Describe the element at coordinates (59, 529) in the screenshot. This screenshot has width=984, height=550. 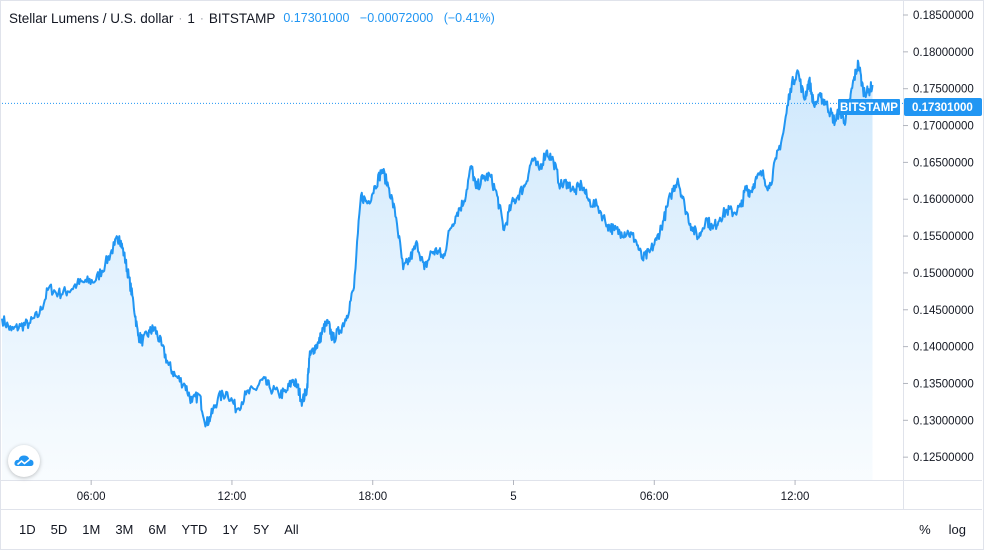
I see `timeframe-5d-button: 5D` at that location.